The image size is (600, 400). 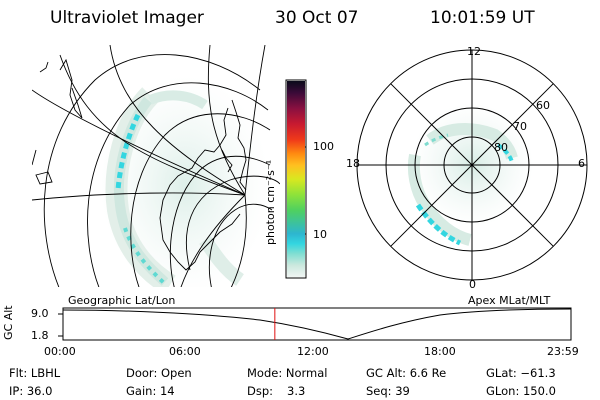 What do you see at coordinates (287, 373) in the screenshot?
I see `mode-status: Mode: Normal` at bounding box center [287, 373].